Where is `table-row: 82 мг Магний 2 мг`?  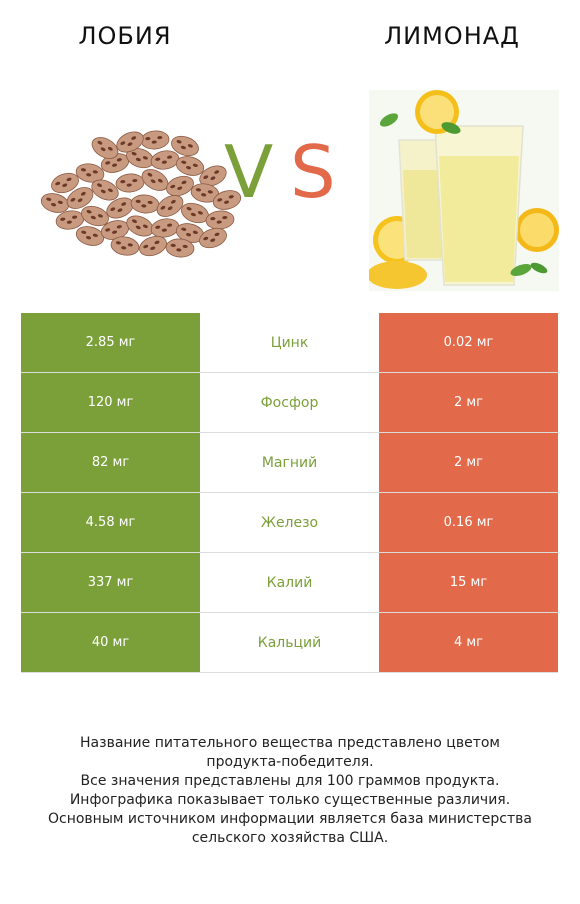
table-row: 82 мг Магний 2 мг is located at coordinates (289, 463).